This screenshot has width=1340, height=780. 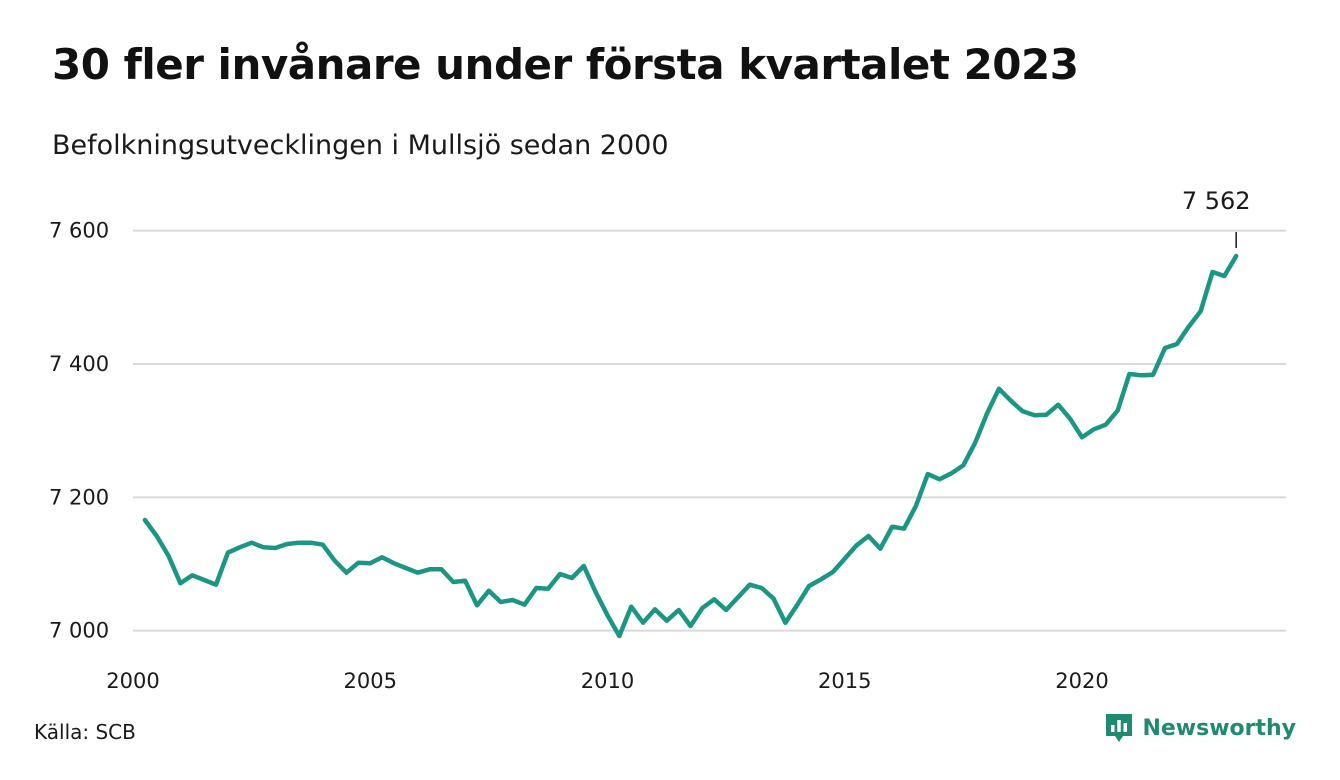 I want to click on y-tick-label: 7 200, so click(x=79, y=497).